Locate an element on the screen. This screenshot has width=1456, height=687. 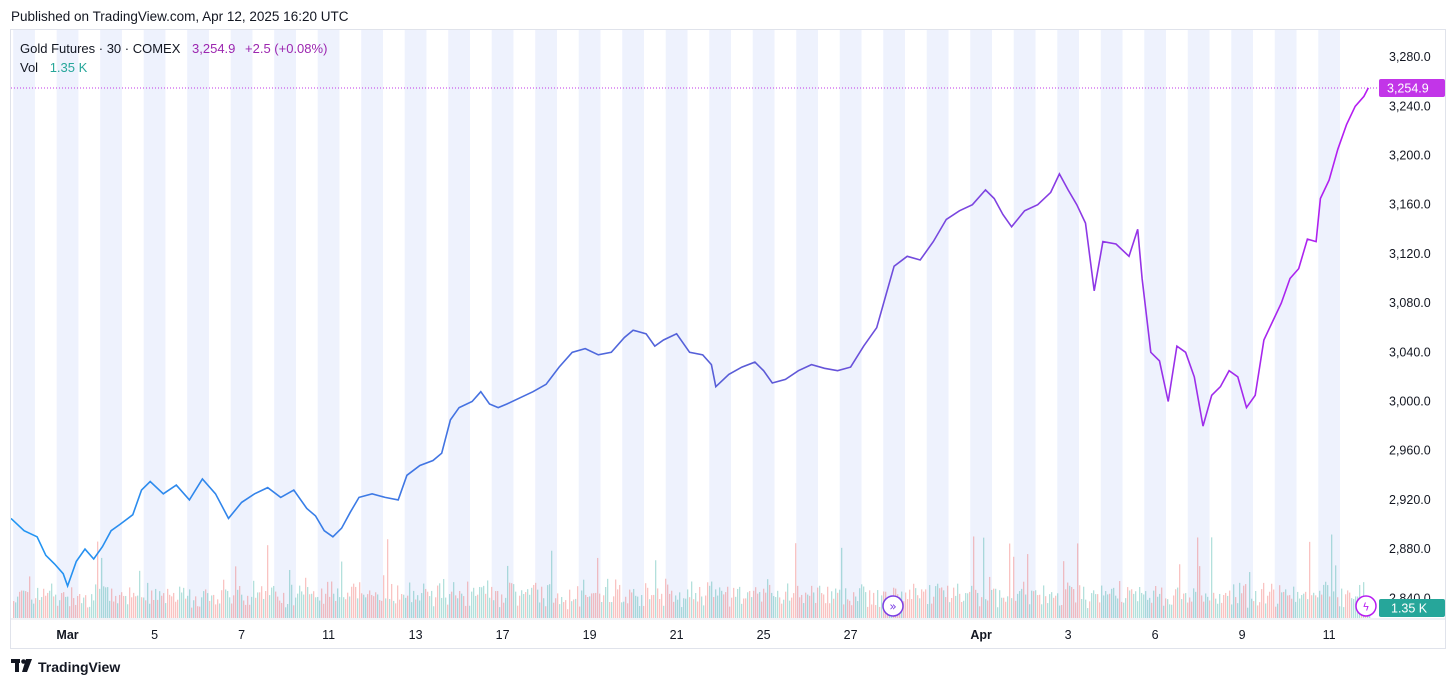
symbol-title: Gold Futures · 30 · COMEX is located at coordinates (100, 48).